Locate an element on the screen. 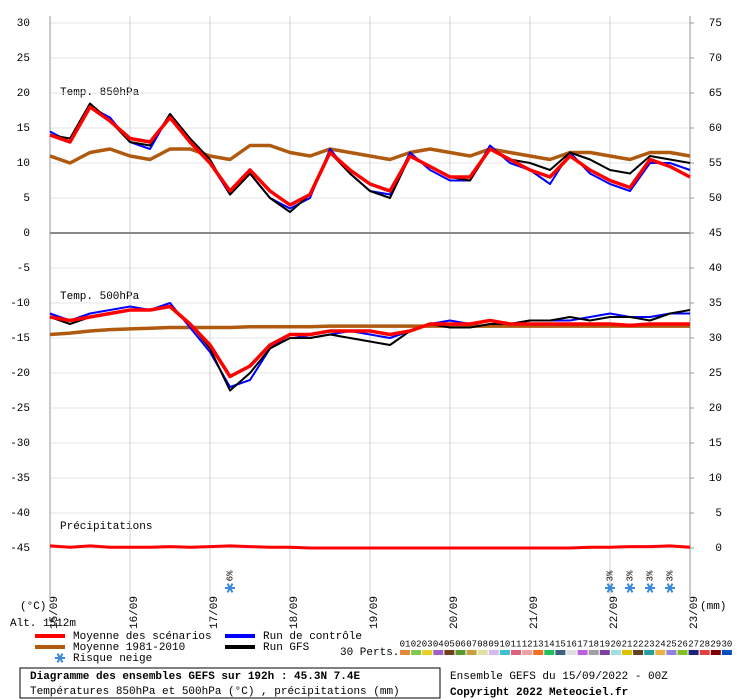 Image resolution: width=740 pixels, height=700 pixels. y2-tick-label: 15 is located at coordinates (715, 444).